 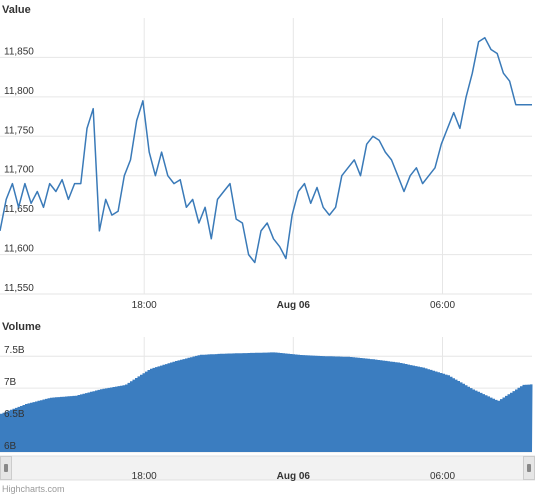 I want to click on value-y-tick-label: 11,750, so click(x=19, y=130).